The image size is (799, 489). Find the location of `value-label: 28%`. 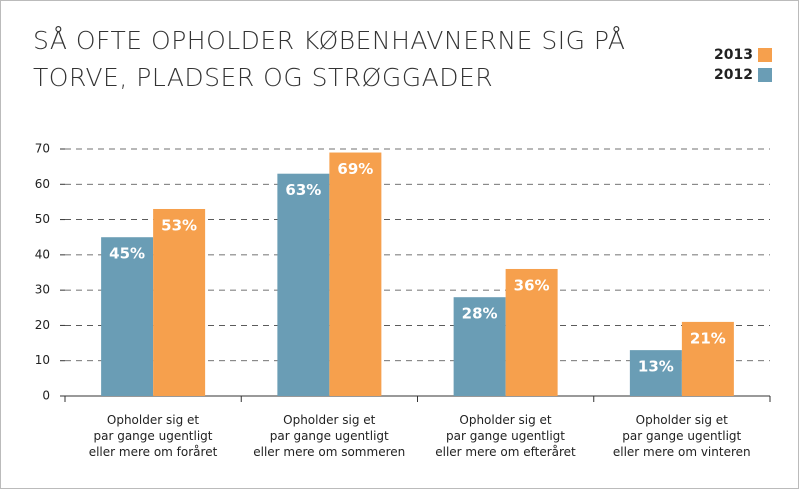

value-label: 28% is located at coordinates (480, 314).